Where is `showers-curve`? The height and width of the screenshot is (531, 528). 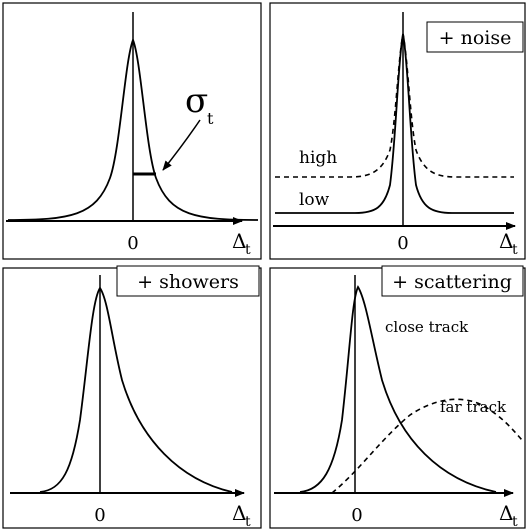 showers-curve is located at coordinates (136, 389).